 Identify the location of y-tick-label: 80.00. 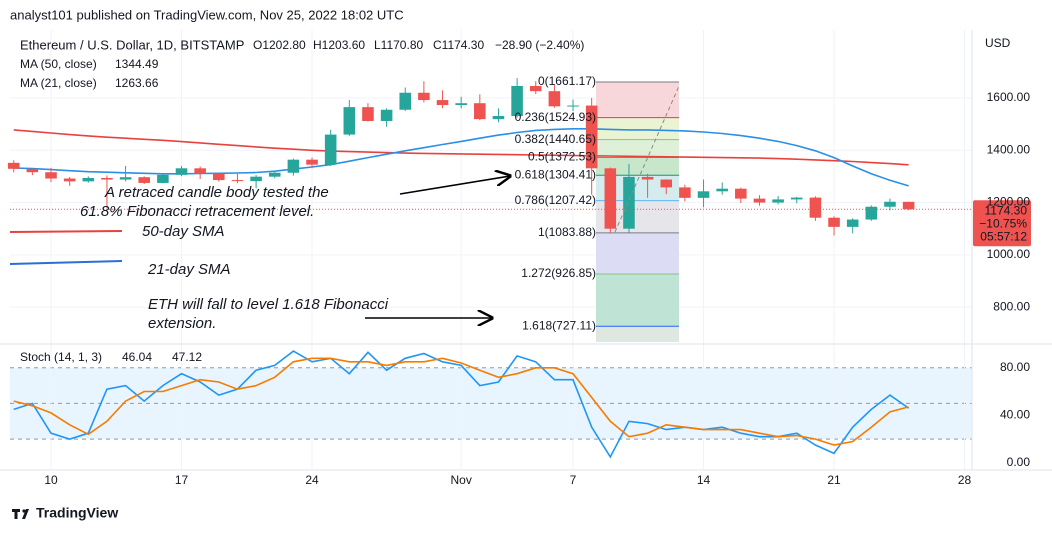
(1015, 367).